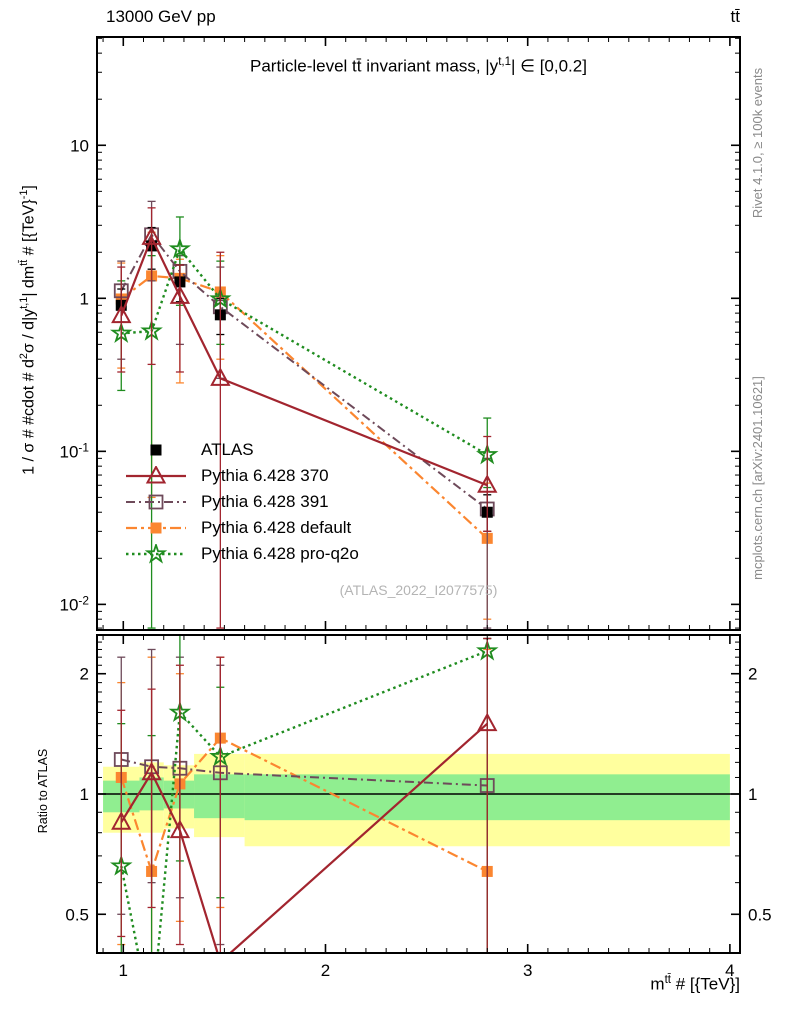  Describe the element at coordinates (757, 478) in the screenshot. I see `mcplots-source-note: mcplots.cern.ch [arXiv:2401.10621]` at that location.